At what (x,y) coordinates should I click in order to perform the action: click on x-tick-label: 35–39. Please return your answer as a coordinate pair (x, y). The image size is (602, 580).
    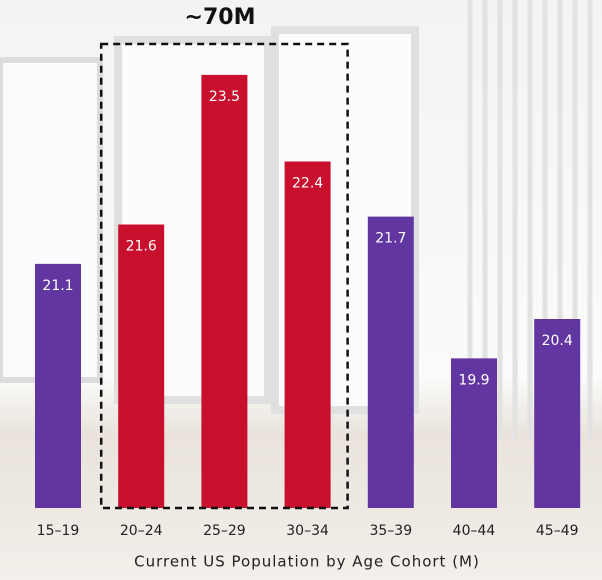
    Looking at the image, I should click on (390, 531).